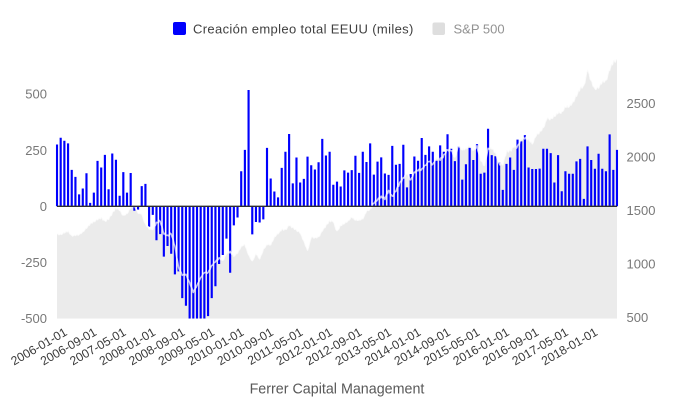 This screenshot has width=680, height=420. I want to click on svg-text: Ferrer Capital Management, so click(337, 390).